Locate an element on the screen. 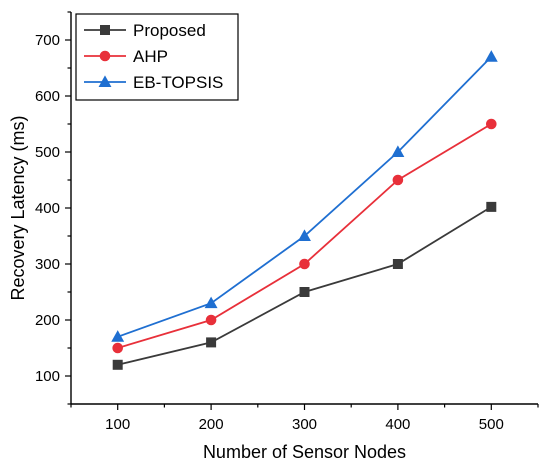  x-axis-title: Number of Sensor Nodes is located at coordinates (304, 452).